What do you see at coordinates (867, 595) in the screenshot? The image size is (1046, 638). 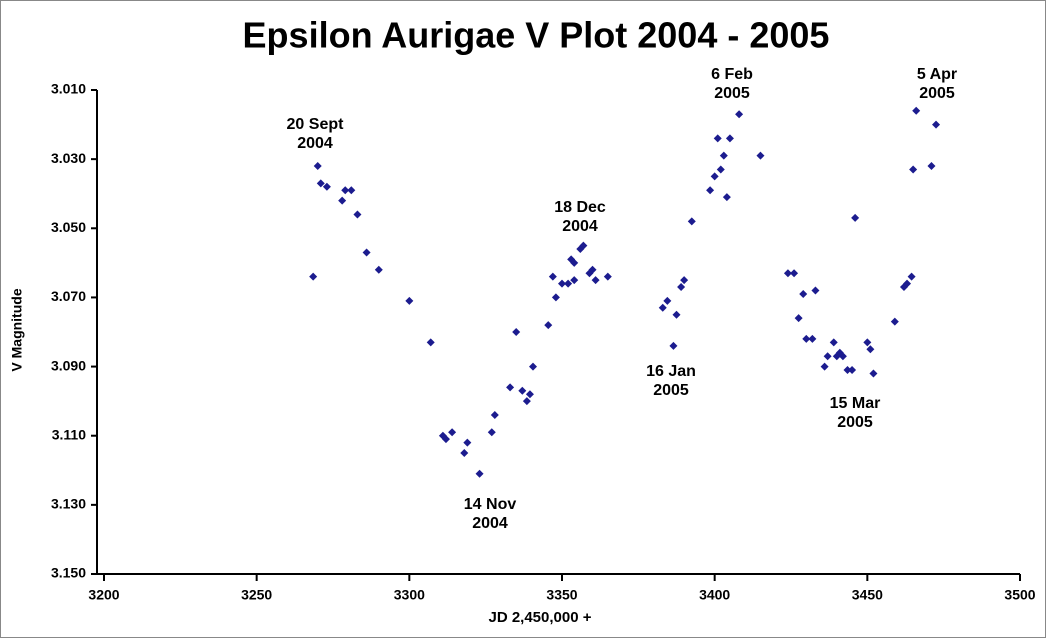 I see `x-tick-label: 3450` at bounding box center [867, 595].